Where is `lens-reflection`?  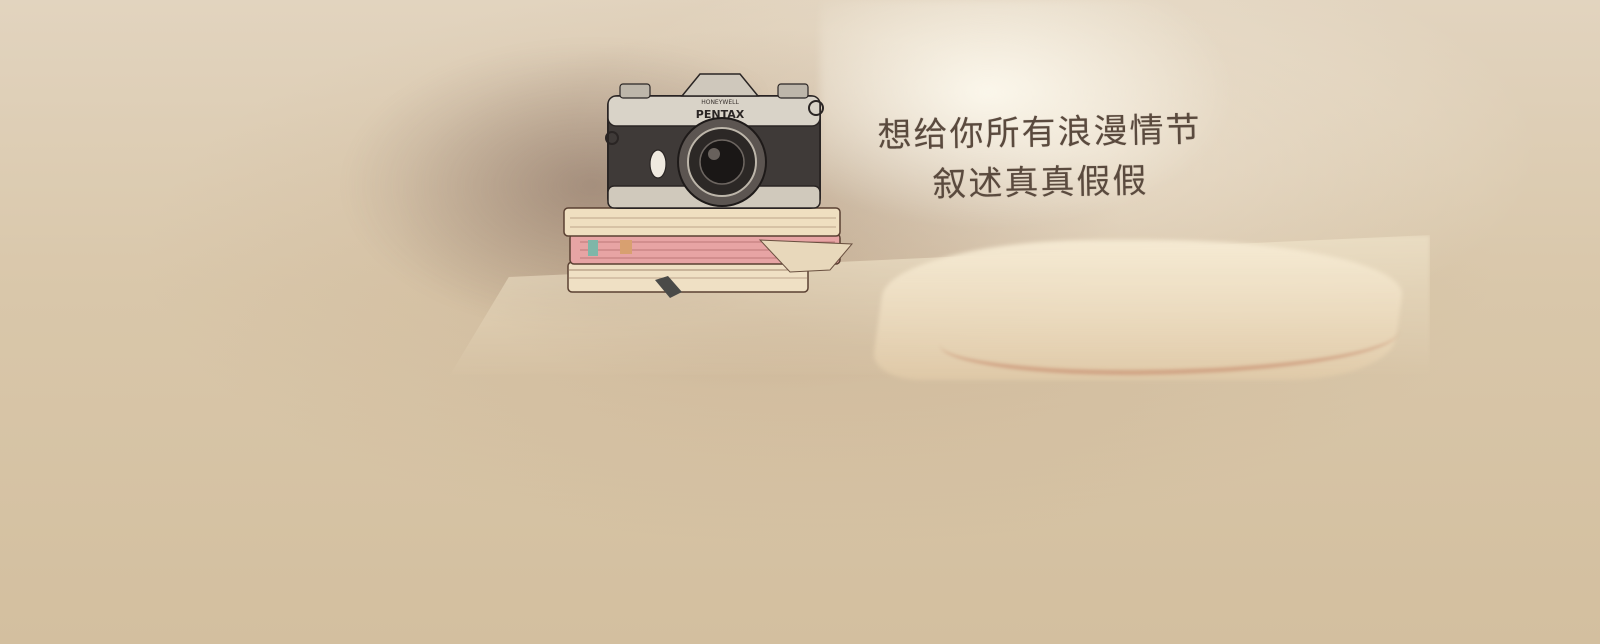 lens-reflection is located at coordinates (714, 154).